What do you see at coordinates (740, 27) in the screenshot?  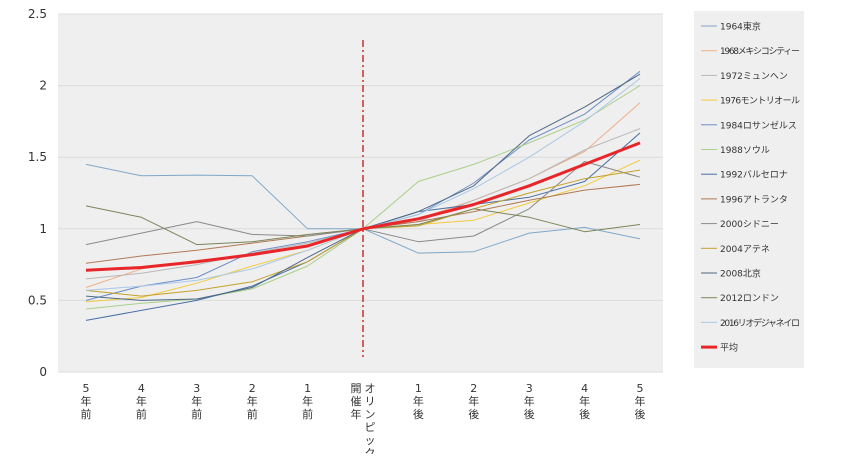 I see `legend-label: 1964東京` at bounding box center [740, 27].